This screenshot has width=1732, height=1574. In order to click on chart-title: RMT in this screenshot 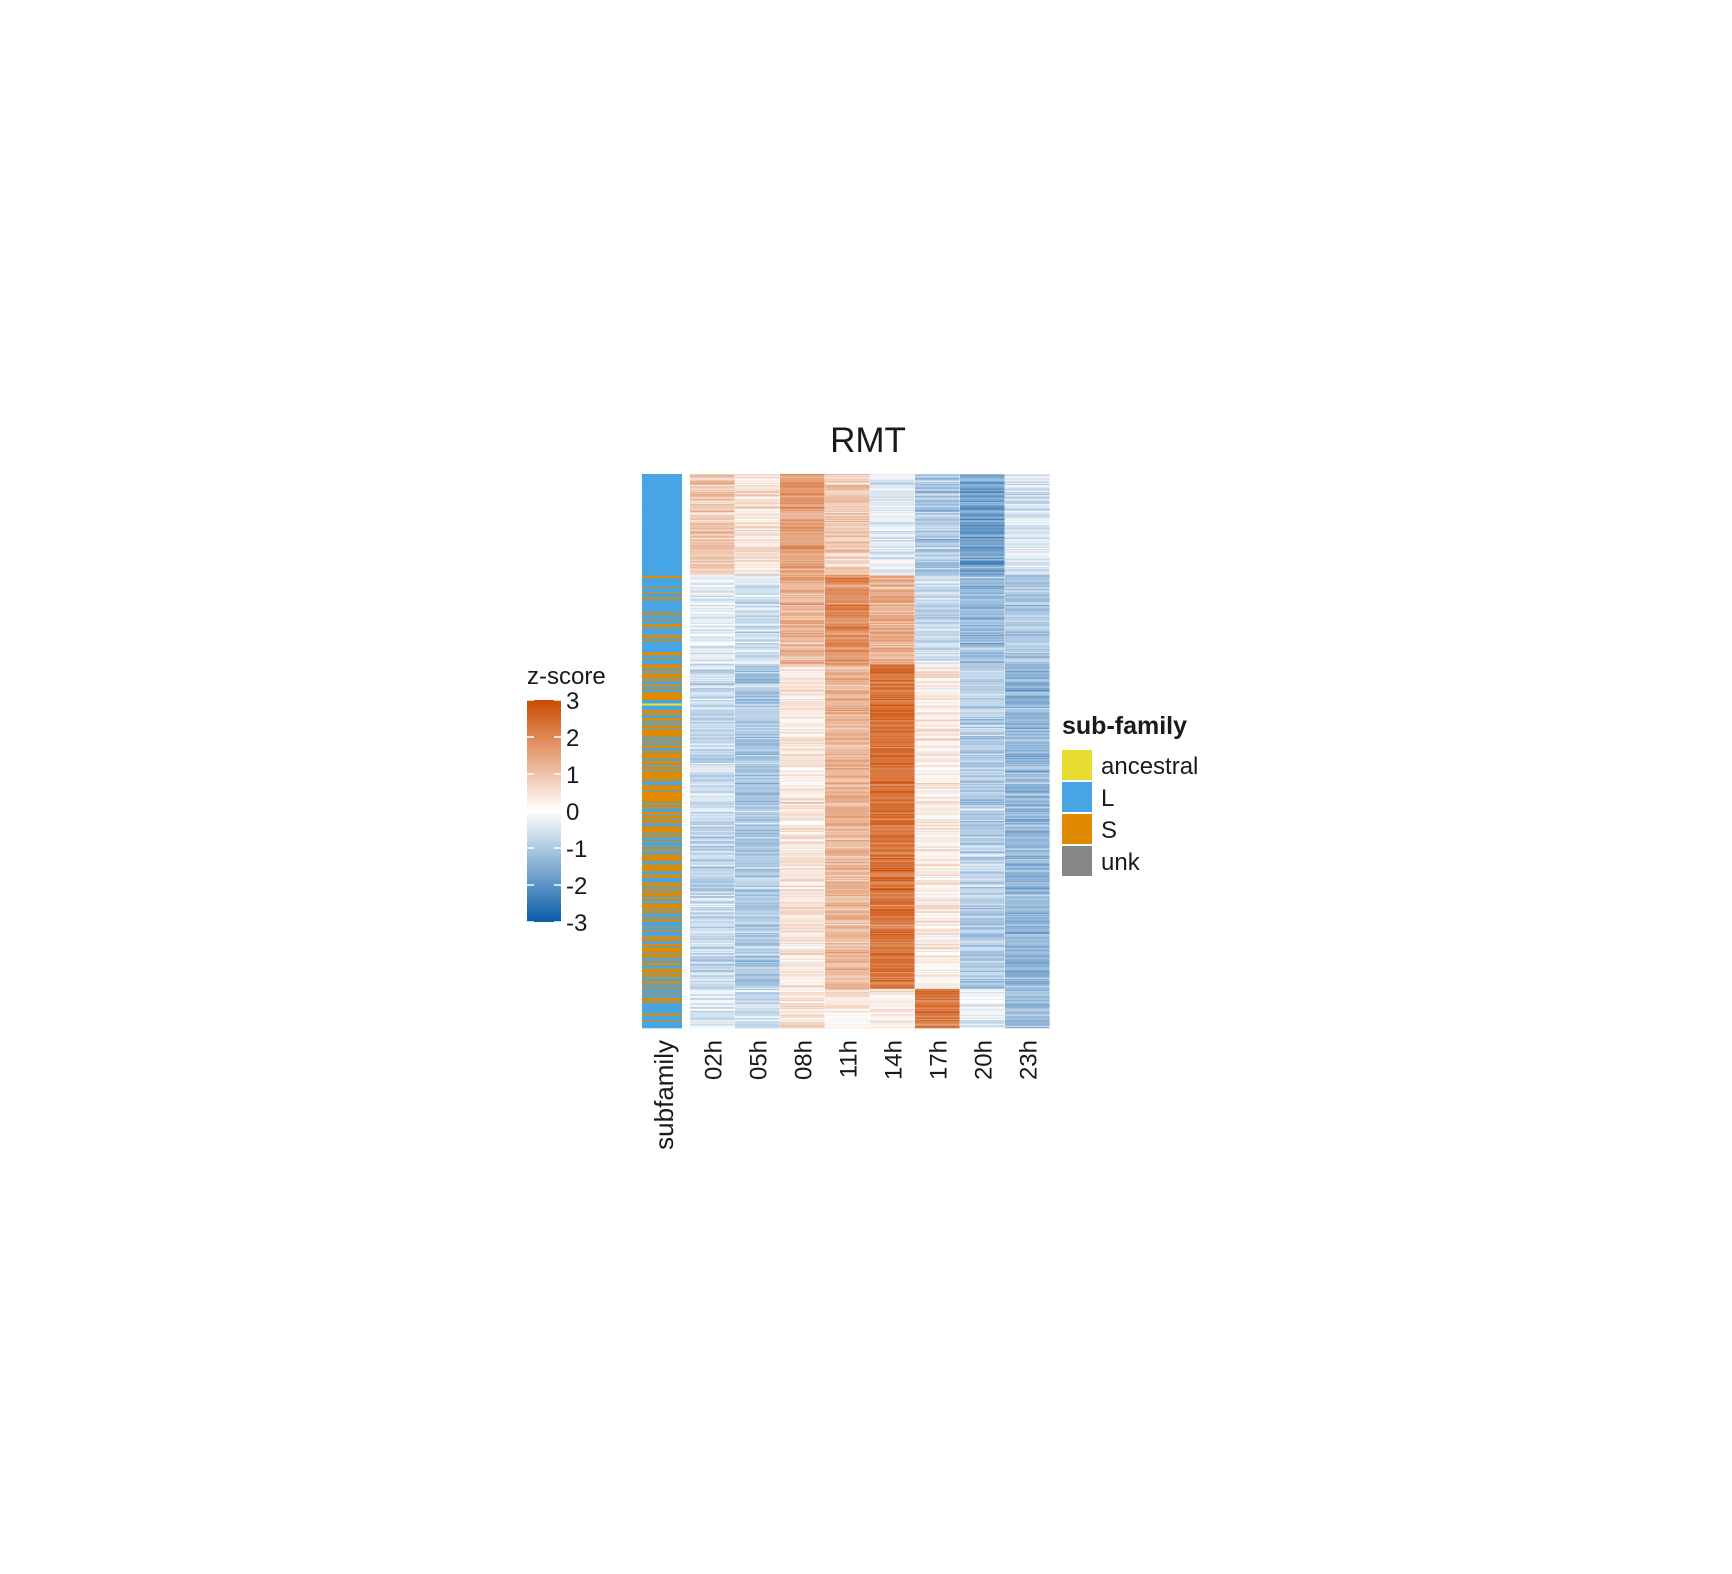, I will do `click(868, 440)`.